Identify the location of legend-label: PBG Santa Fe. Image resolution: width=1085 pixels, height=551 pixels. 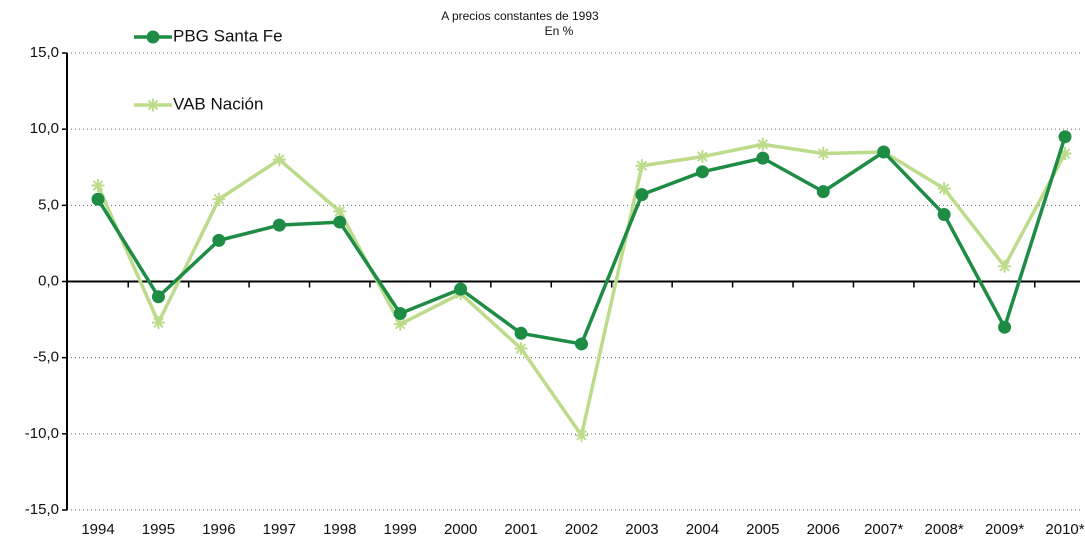
(228, 35).